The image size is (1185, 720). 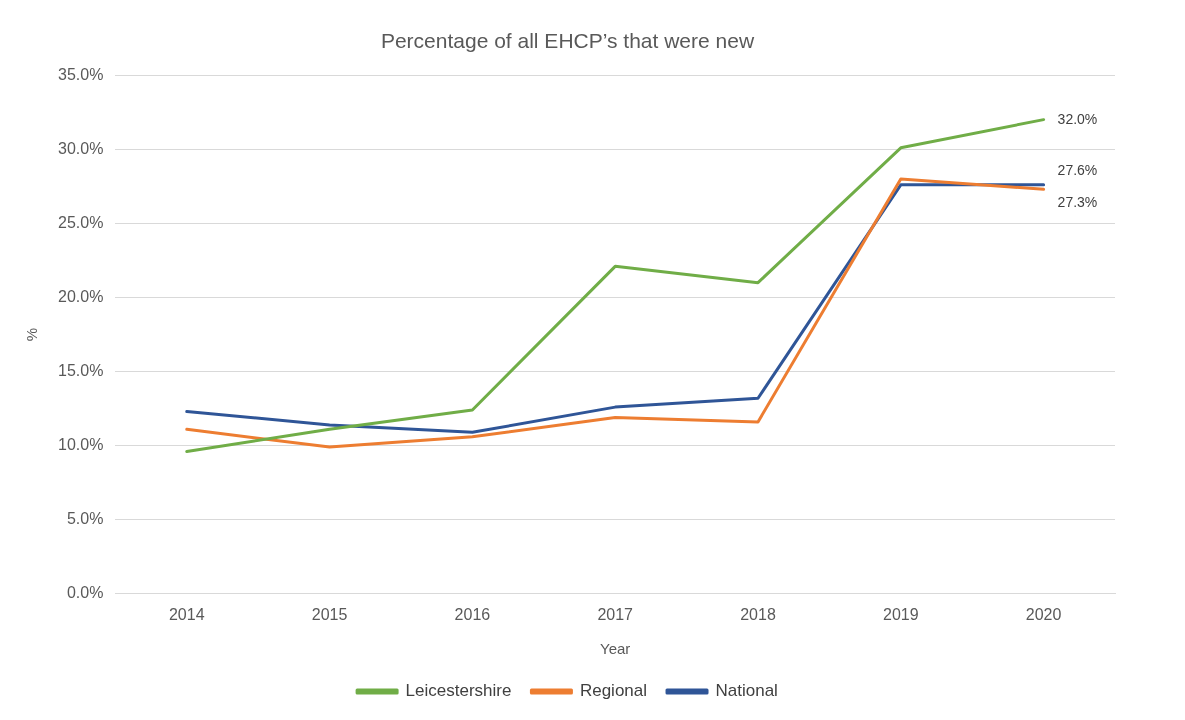 What do you see at coordinates (80, 296) in the screenshot?
I see `y-tick-label: 20.0%` at bounding box center [80, 296].